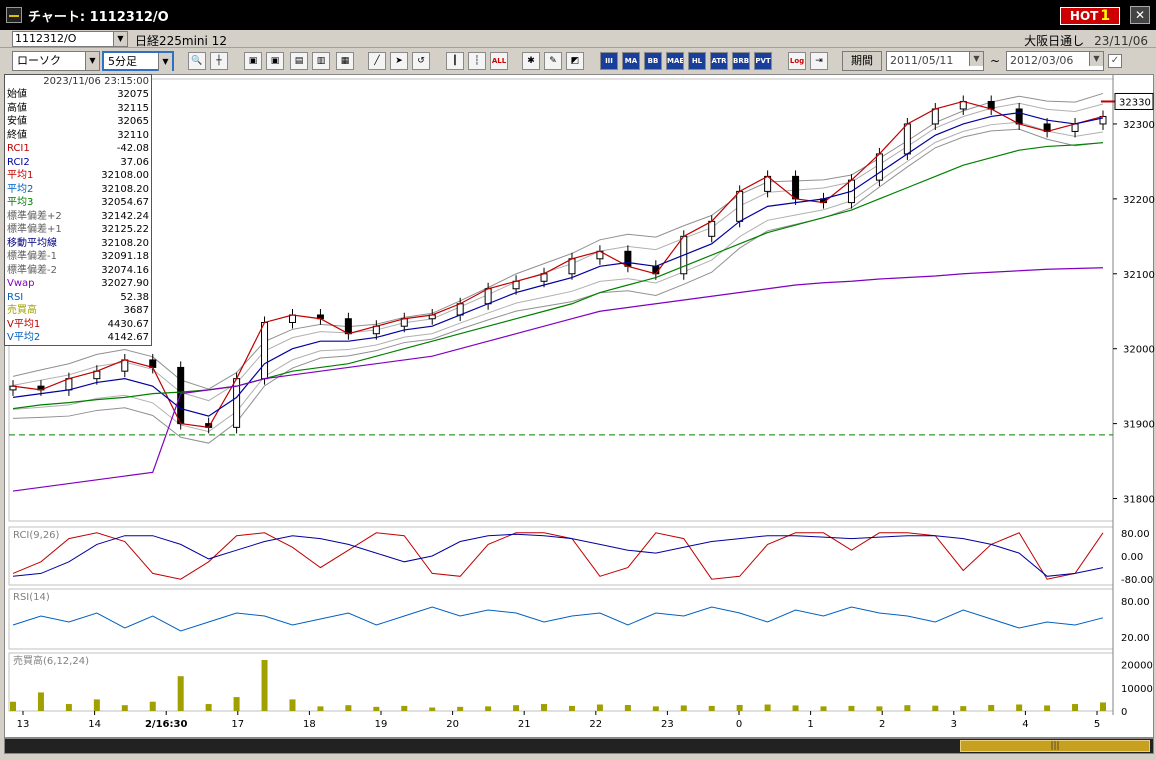  I want to click on time-axis-label: 2/16:30, so click(166, 724).